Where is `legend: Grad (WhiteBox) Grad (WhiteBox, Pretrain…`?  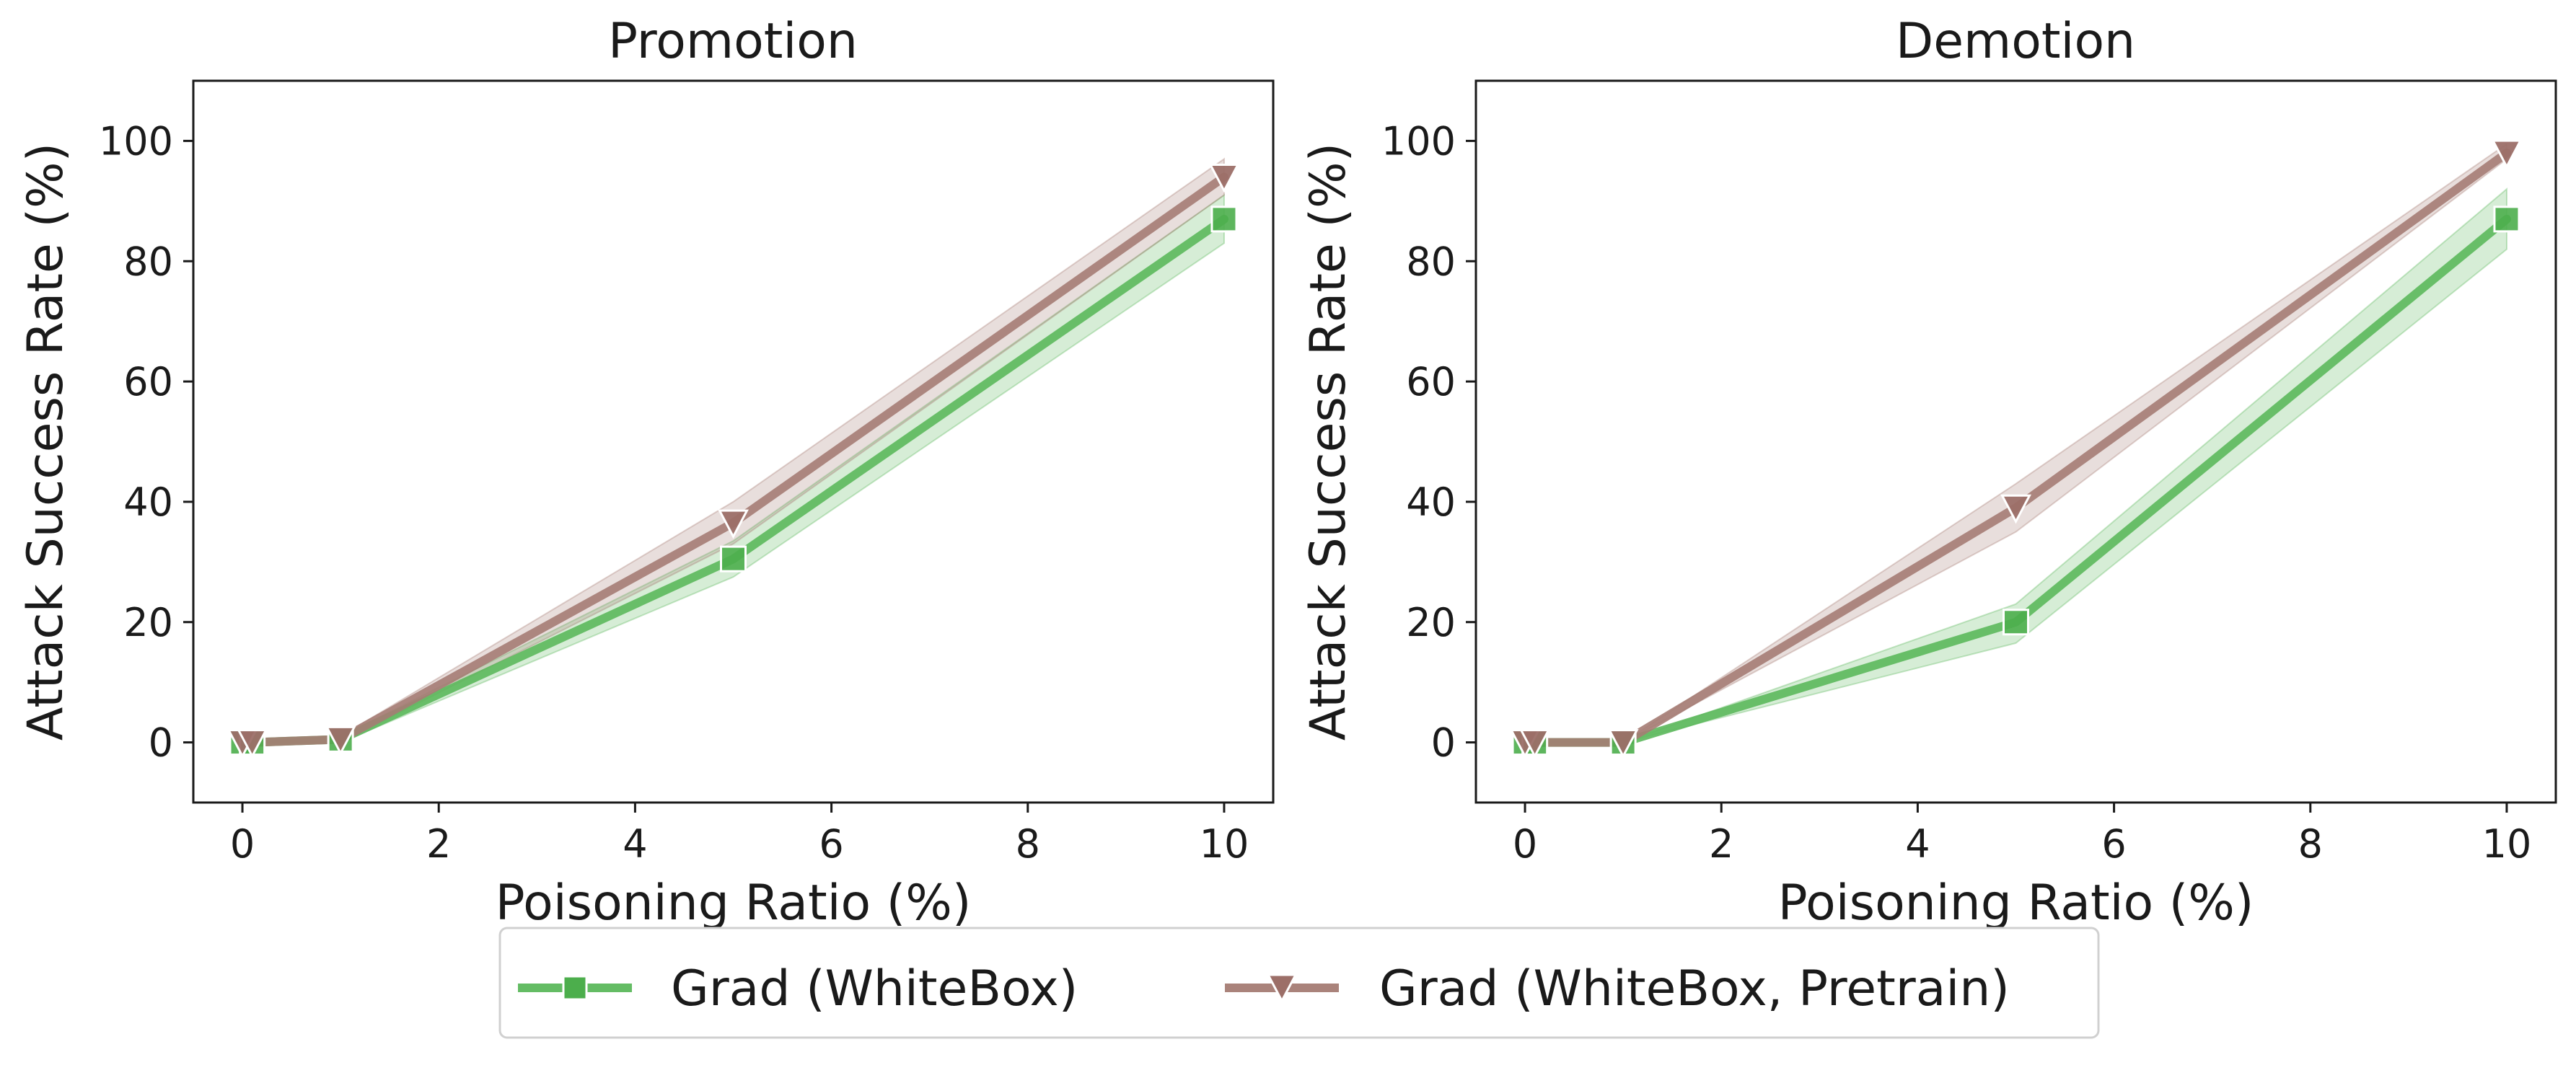 legend: Grad (WhiteBox) Grad (WhiteBox, Pretrain… is located at coordinates (1299, 983).